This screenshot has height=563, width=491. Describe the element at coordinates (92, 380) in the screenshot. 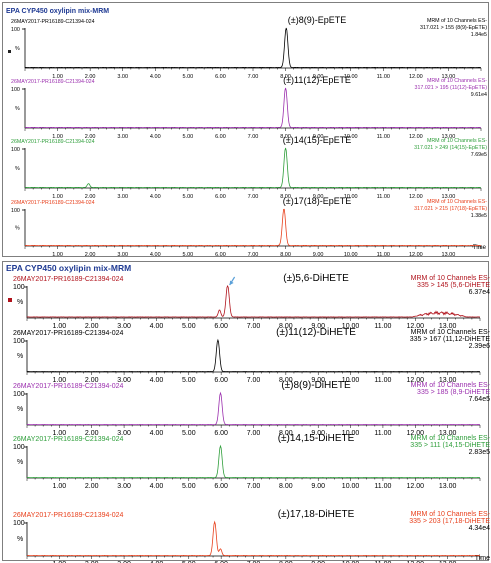

I see `ch5-x-tick-label-1: 2.00` at that location.